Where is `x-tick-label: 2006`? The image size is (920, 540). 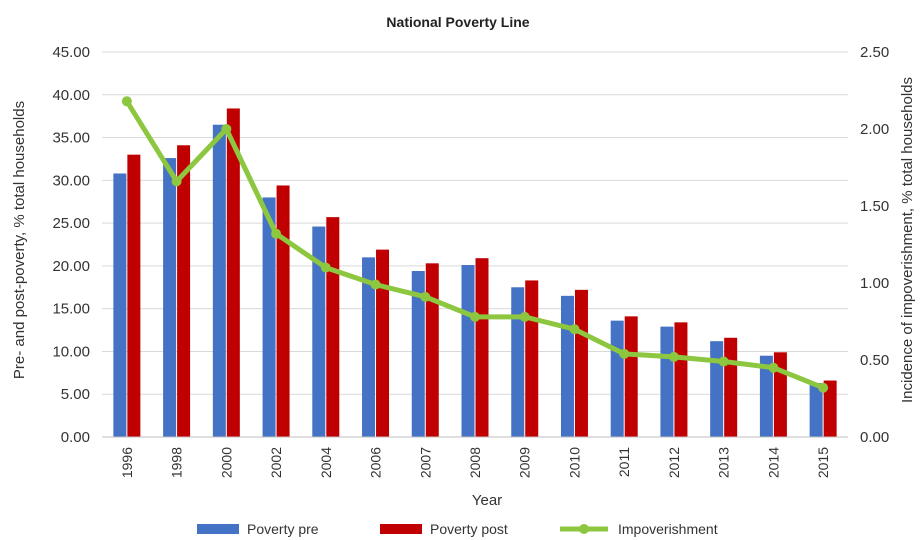
x-tick-label: 2006 is located at coordinates (376, 462).